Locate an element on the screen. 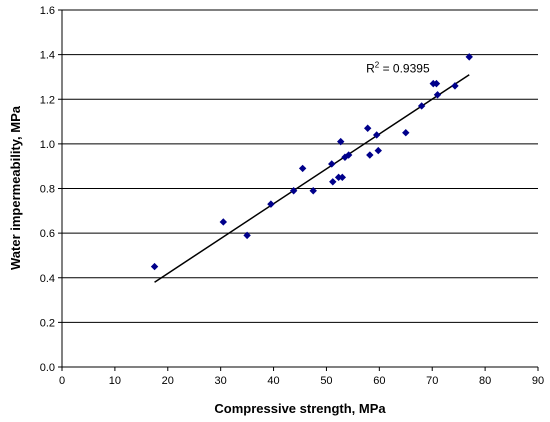 Image resolution: width=550 pixels, height=422 pixels. x-tick-label: 10 is located at coordinates (115, 381).